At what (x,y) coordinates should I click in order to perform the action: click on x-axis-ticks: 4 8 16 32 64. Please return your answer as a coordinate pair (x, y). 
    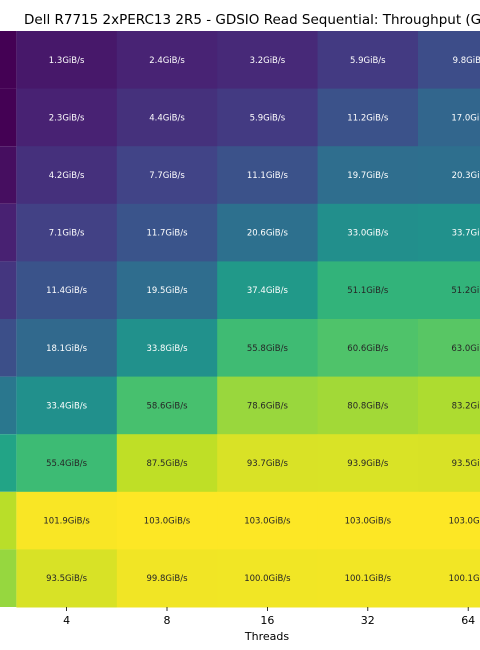
    Looking at the image, I should click on (269, 617).